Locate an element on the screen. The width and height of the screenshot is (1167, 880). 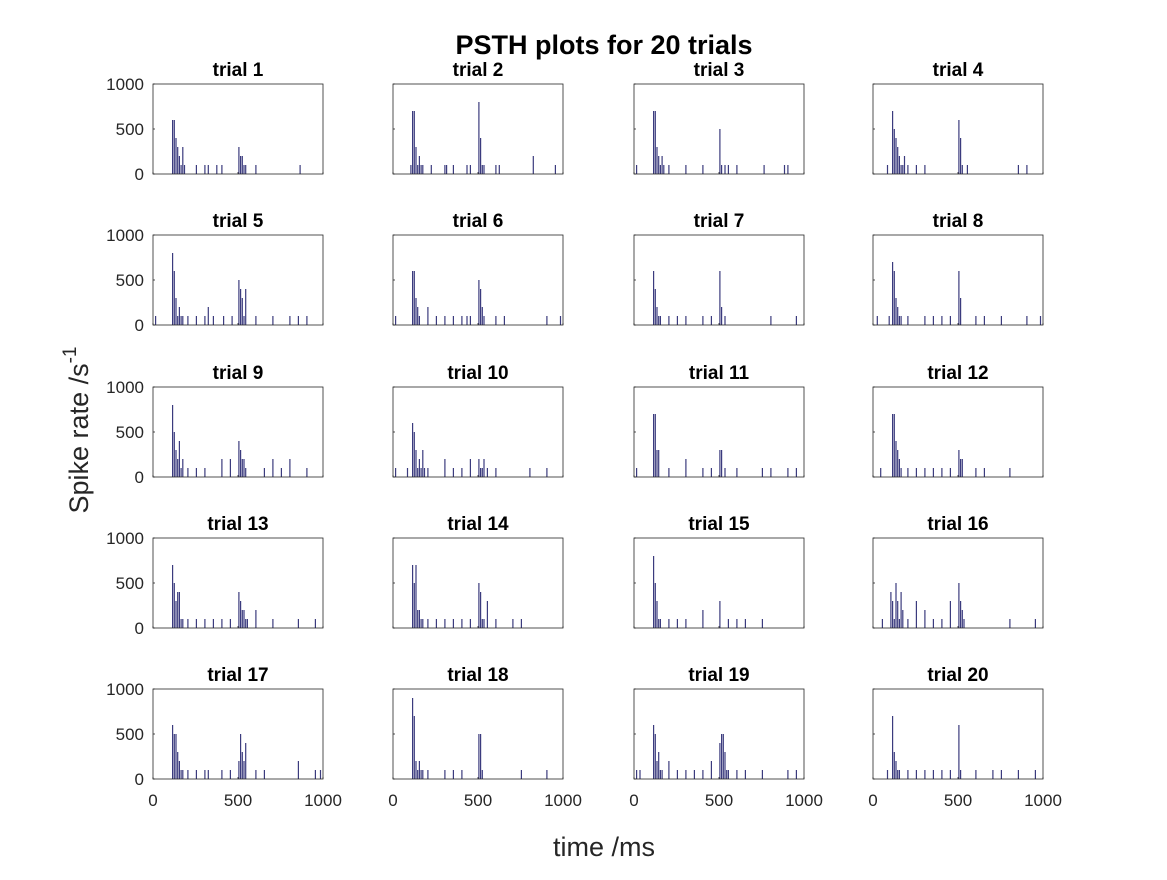
subplot-title: trial 6 is located at coordinates (478, 221).